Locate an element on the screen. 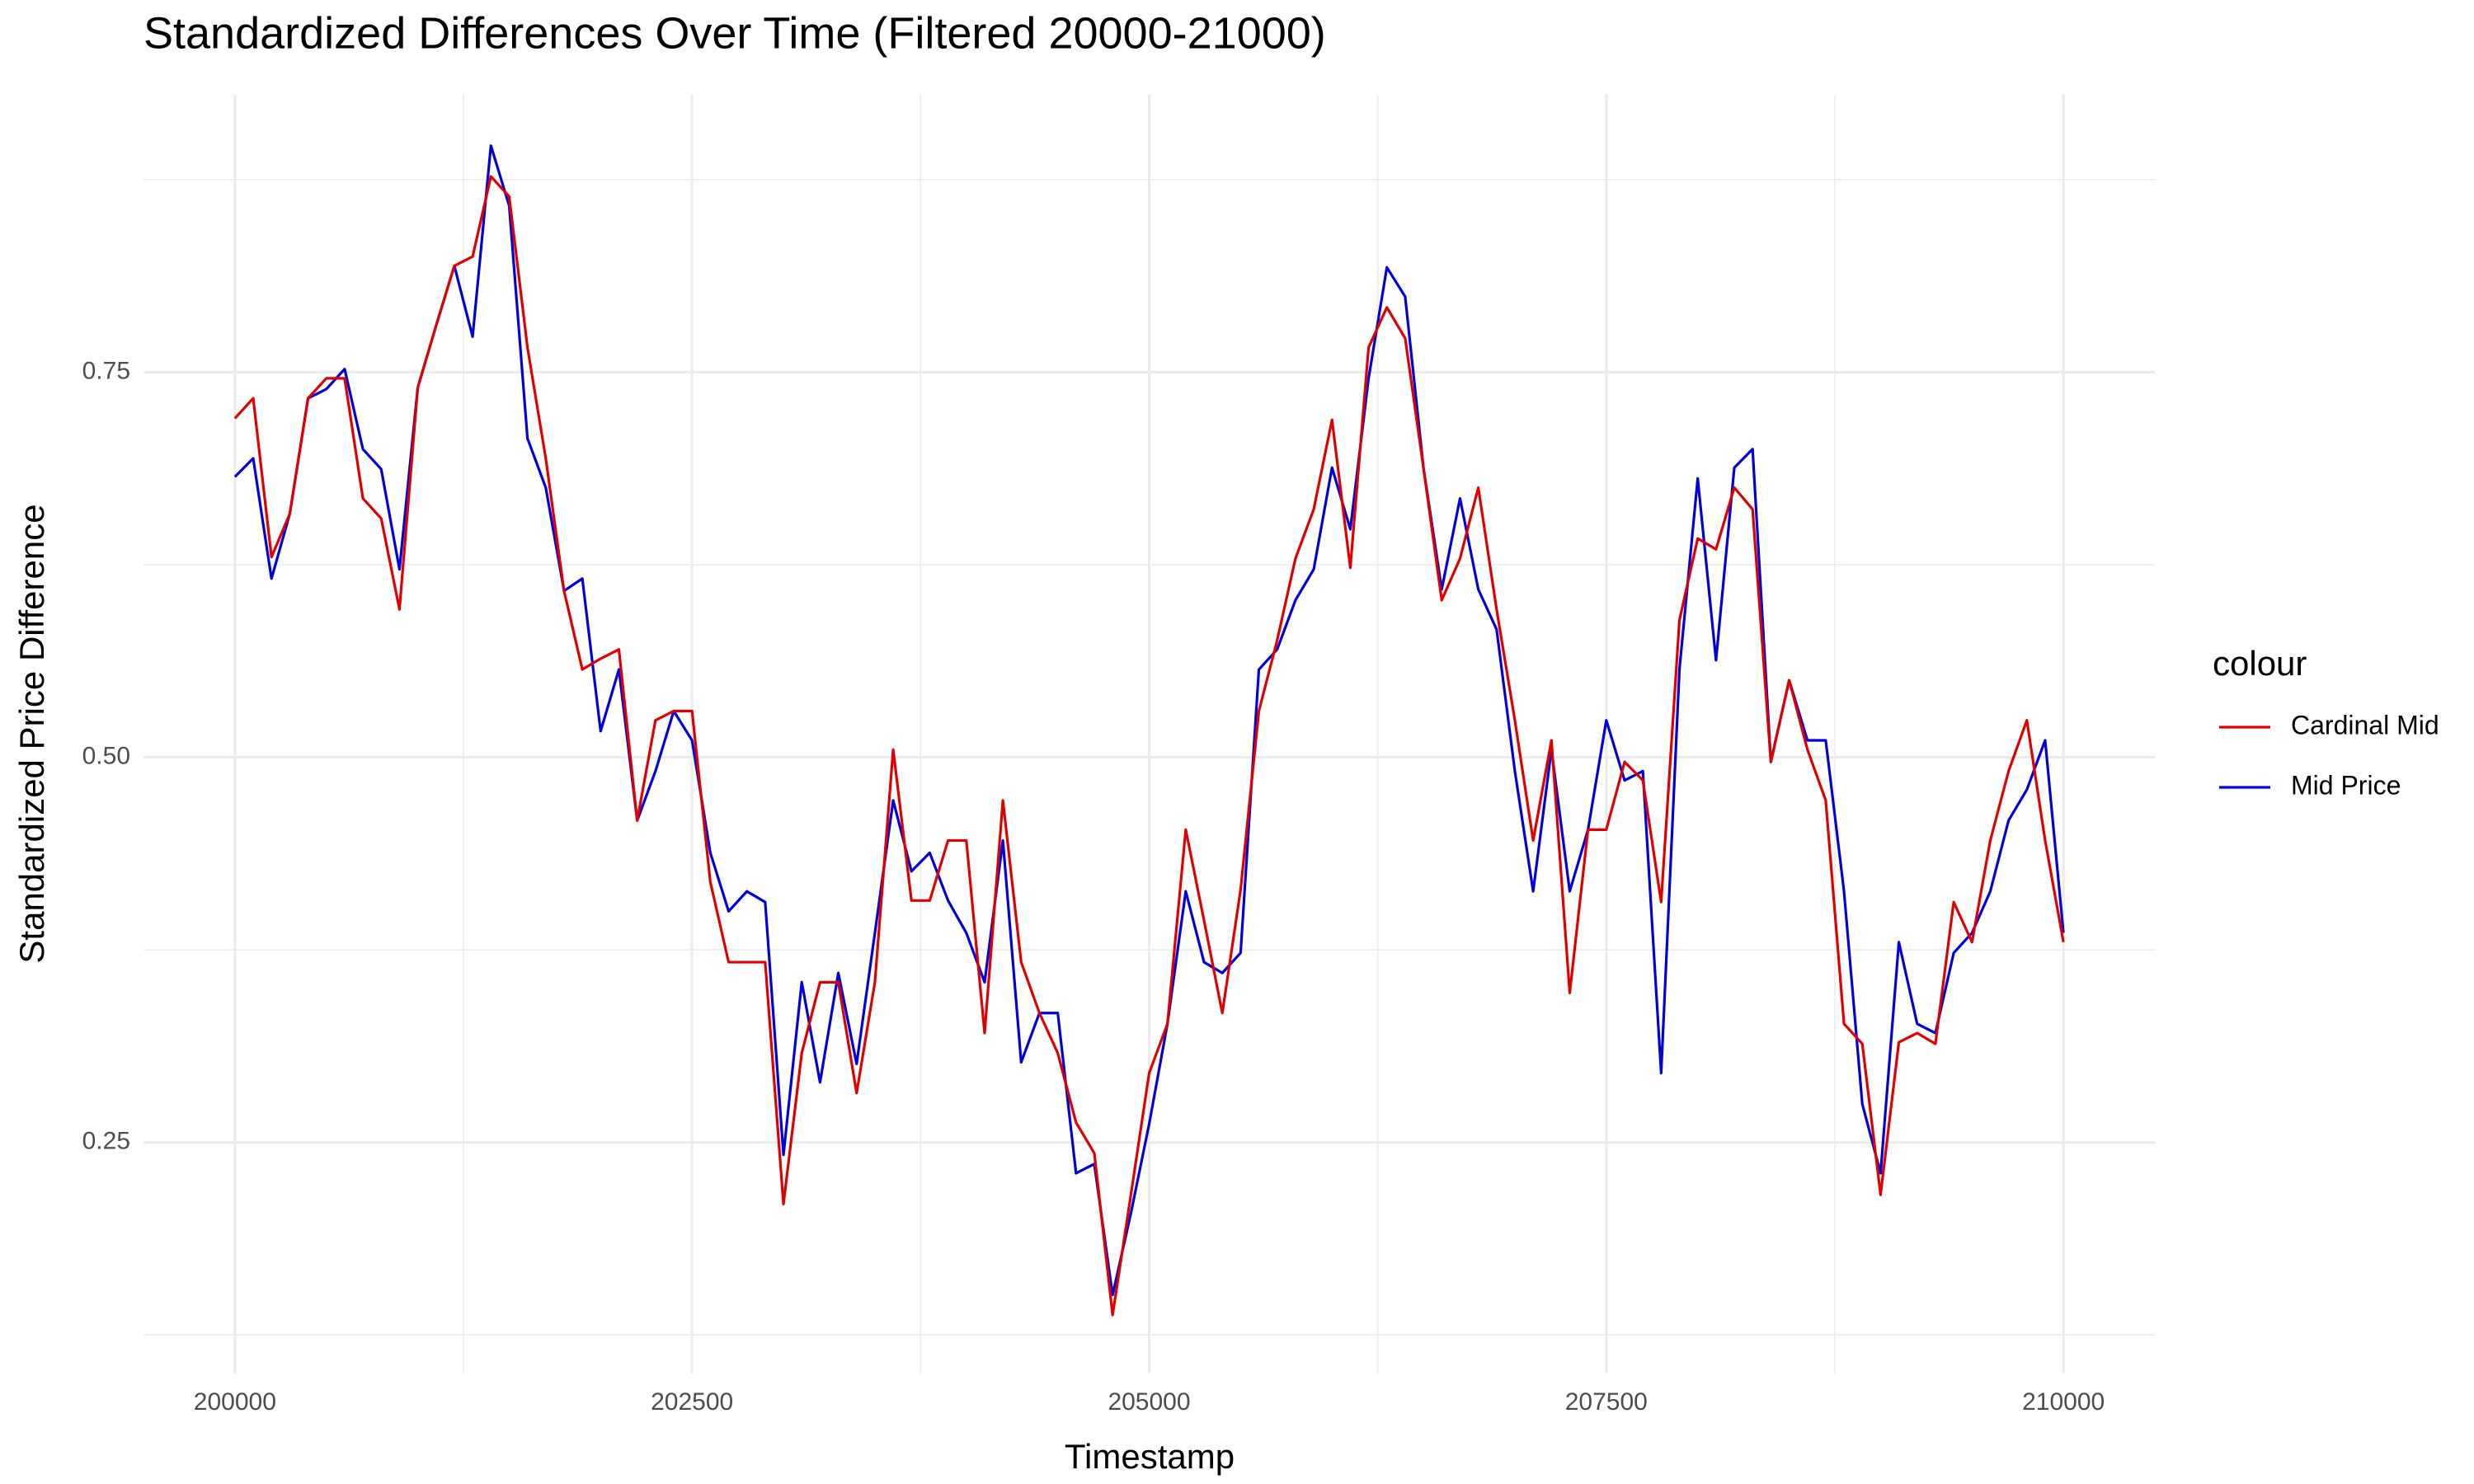 The height and width of the screenshot is (1484, 2474). y-tick-label: 0.50 is located at coordinates (106, 755).